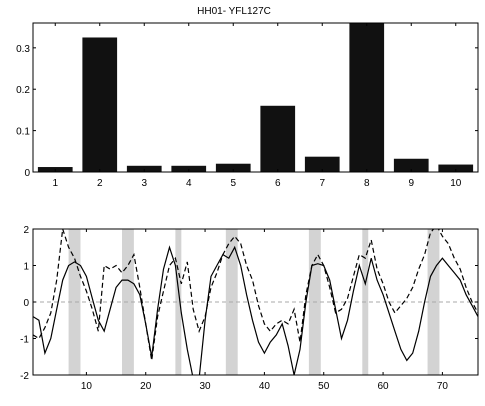 The width and height of the screenshot is (485, 406). I want to click on x-tick-label: 6, so click(278, 183).